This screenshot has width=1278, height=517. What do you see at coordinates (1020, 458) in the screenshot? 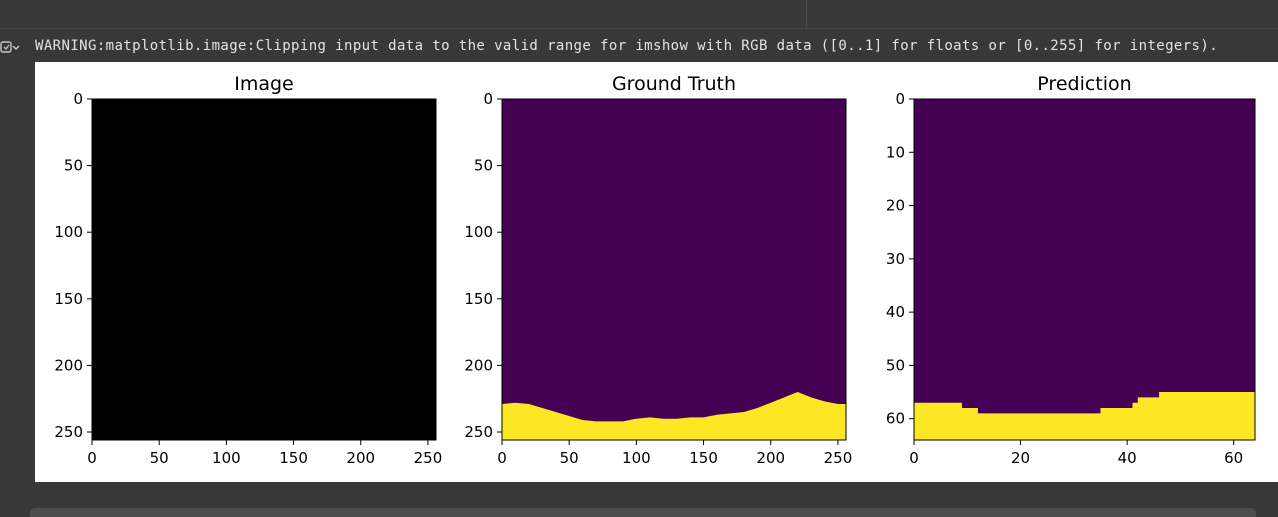
I see `x-tick-label: 20` at bounding box center [1020, 458].